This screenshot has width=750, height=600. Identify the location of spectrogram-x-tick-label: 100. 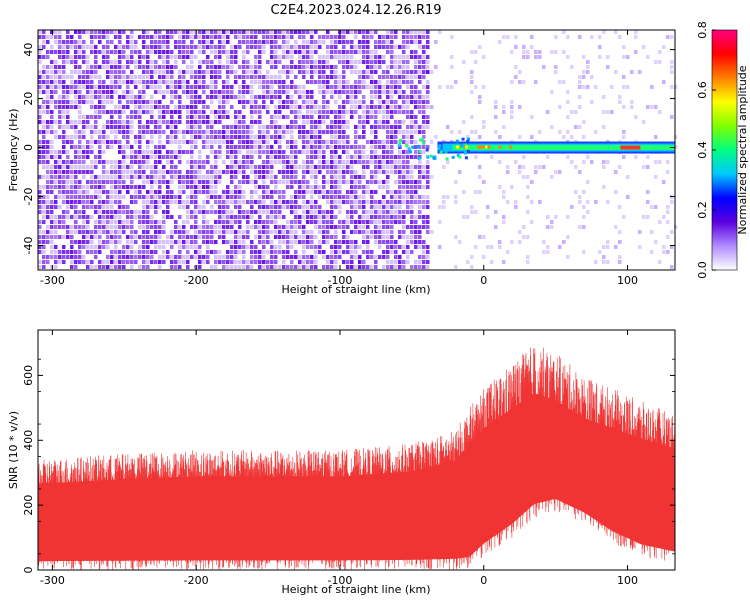
(627, 280).